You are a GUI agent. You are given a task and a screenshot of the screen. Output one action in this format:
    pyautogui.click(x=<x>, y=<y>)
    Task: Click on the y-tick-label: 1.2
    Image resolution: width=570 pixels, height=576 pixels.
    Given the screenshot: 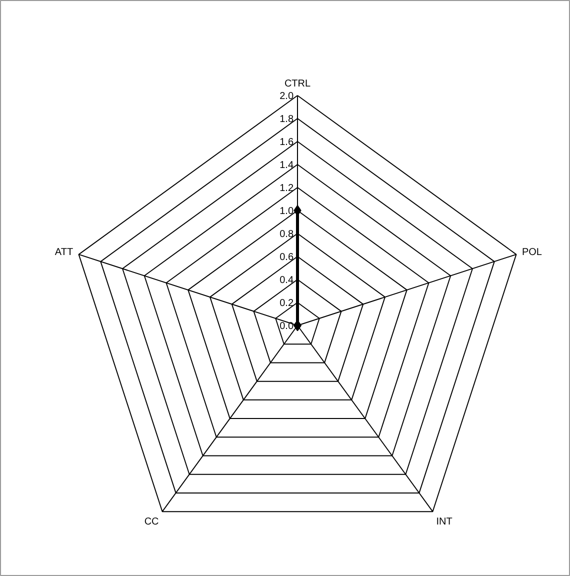 What is the action you would take?
    pyautogui.click(x=287, y=188)
    